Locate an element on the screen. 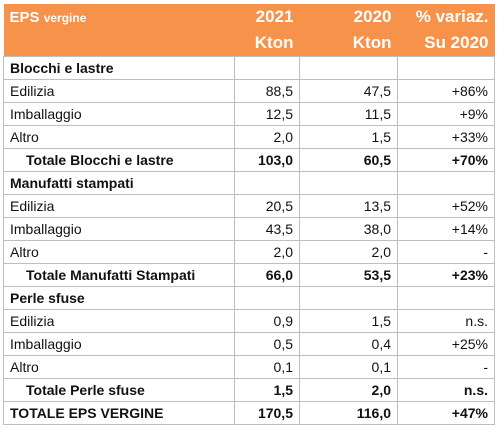 The image size is (500, 435). value-variation: +52% is located at coordinates (446, 206).